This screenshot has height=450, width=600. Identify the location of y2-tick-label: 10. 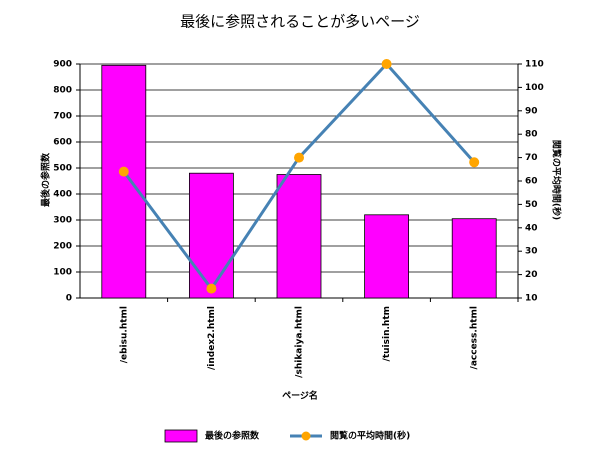
(531, 299).